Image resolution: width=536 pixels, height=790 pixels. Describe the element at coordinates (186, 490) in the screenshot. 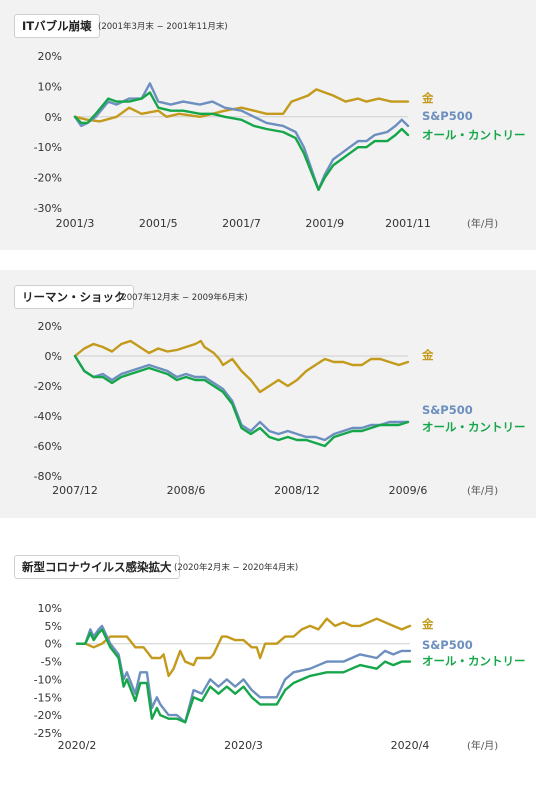

I see `x-tick-label: 2008/6` at that location.